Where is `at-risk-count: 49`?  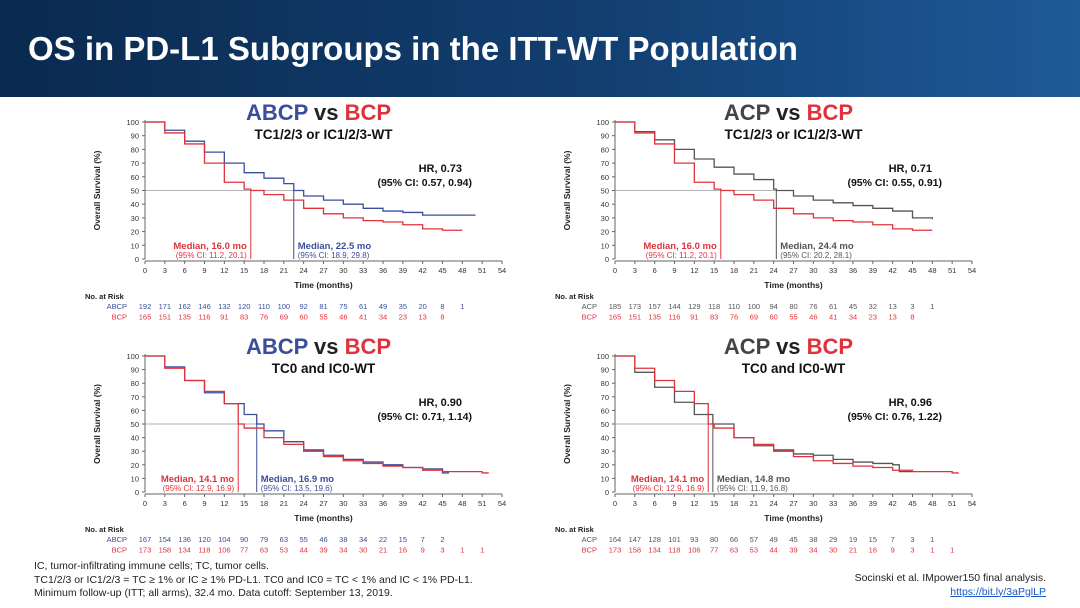
at-risk-count: 49 is located at coordinates (773, 539).